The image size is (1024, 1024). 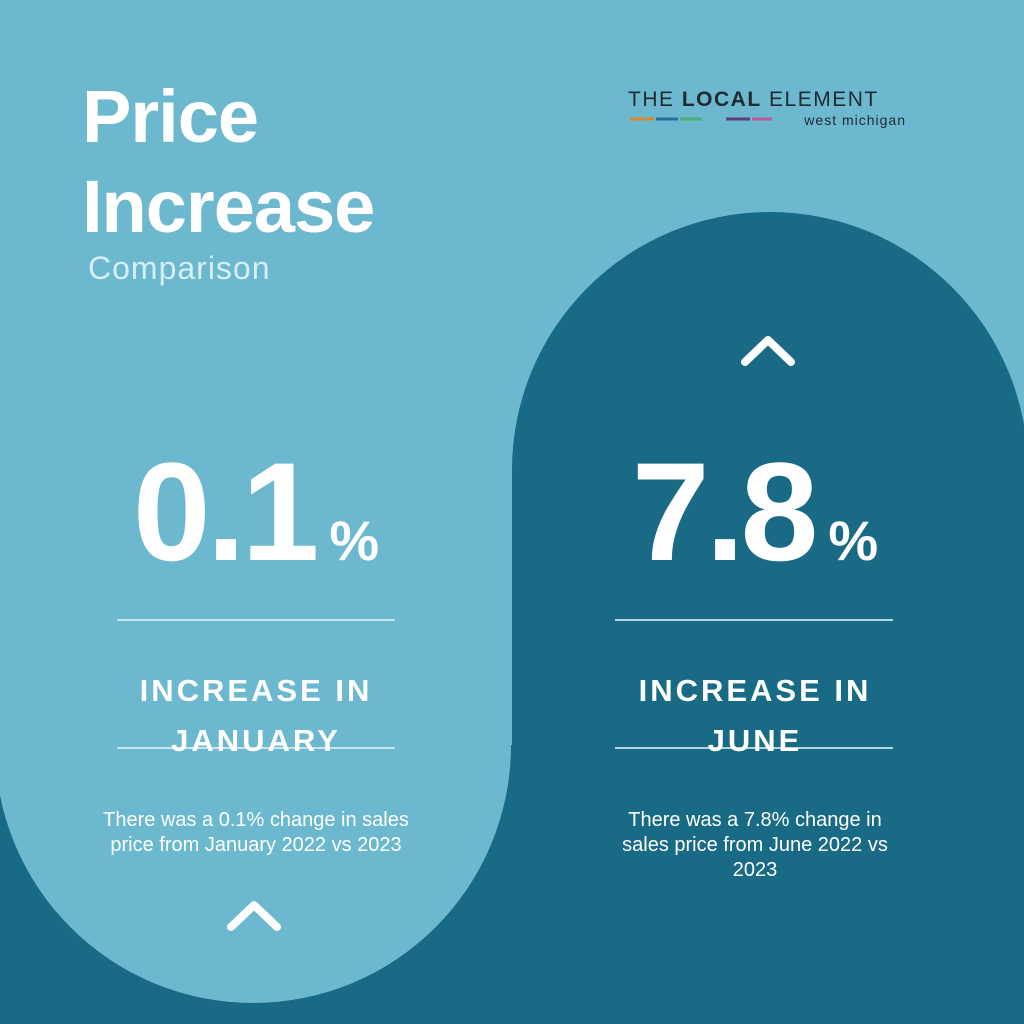 What do you see at coordinates (824, 99) in the screenshot?
I see `logo-word: ELEMENT` at bounding box center [824, 99].